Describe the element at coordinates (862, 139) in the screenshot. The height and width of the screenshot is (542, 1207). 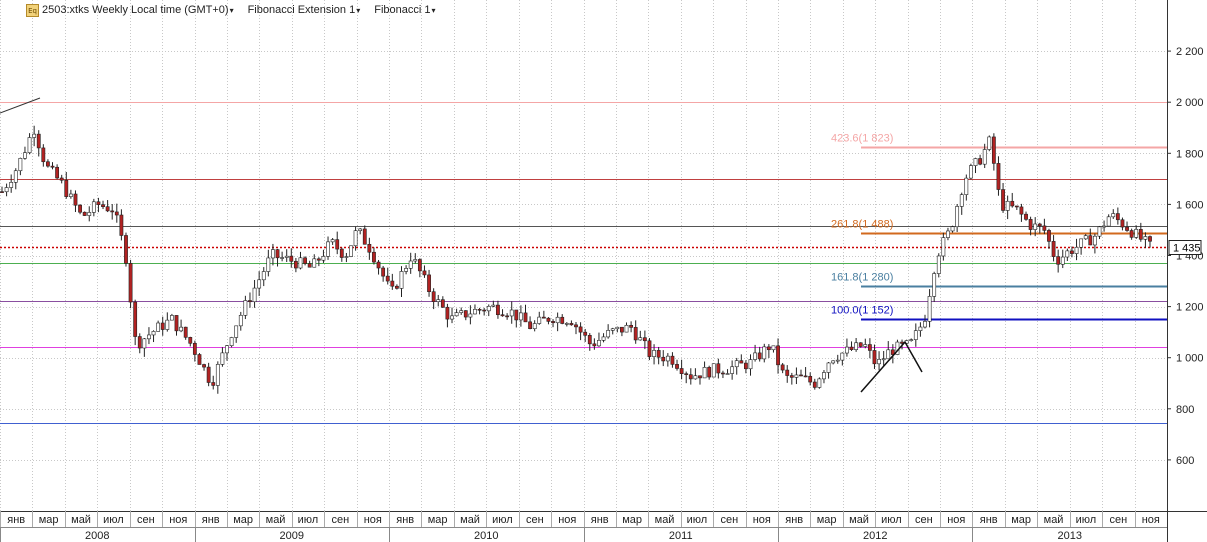
I see `fibonacci-level-label: 423.6(1 823)` at that location.